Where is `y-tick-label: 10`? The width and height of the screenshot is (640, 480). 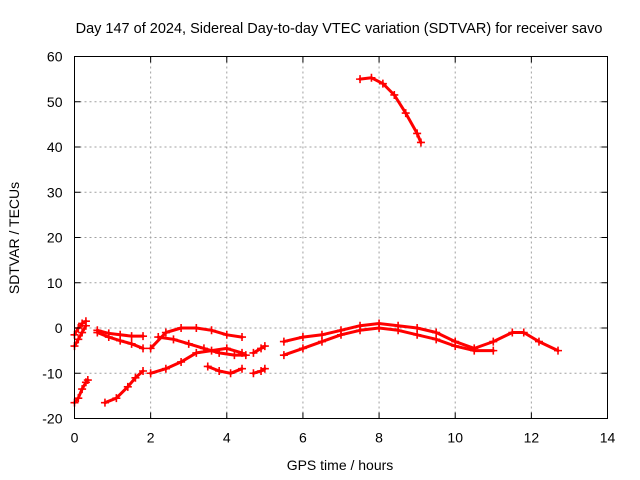
y-tick-label: 10 is located at coordinates (55, 283).